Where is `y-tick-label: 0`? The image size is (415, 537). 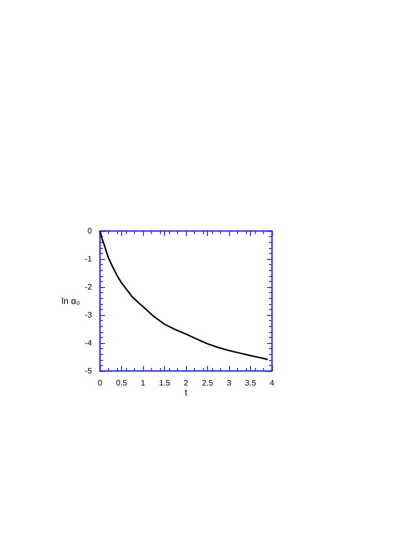
y-tick-label: 0 is located at coordinates (90, 231).